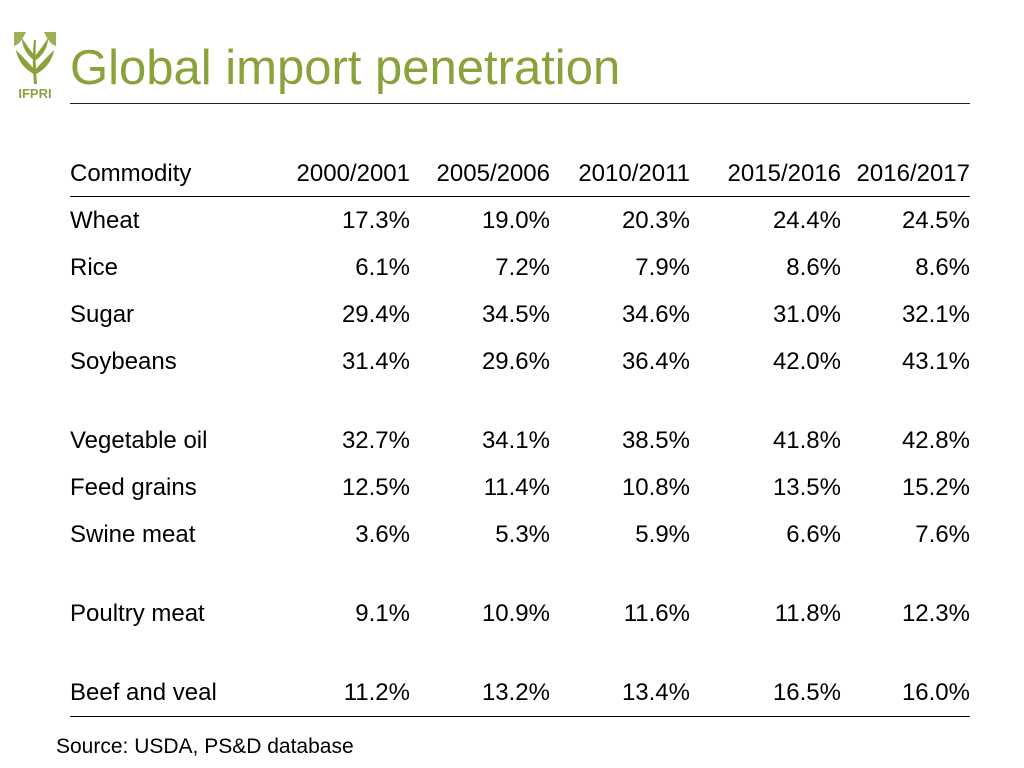  Describe the element at coordinates (375, 314) in the screenshot. I see `value-cell: 29.4%` at that location.